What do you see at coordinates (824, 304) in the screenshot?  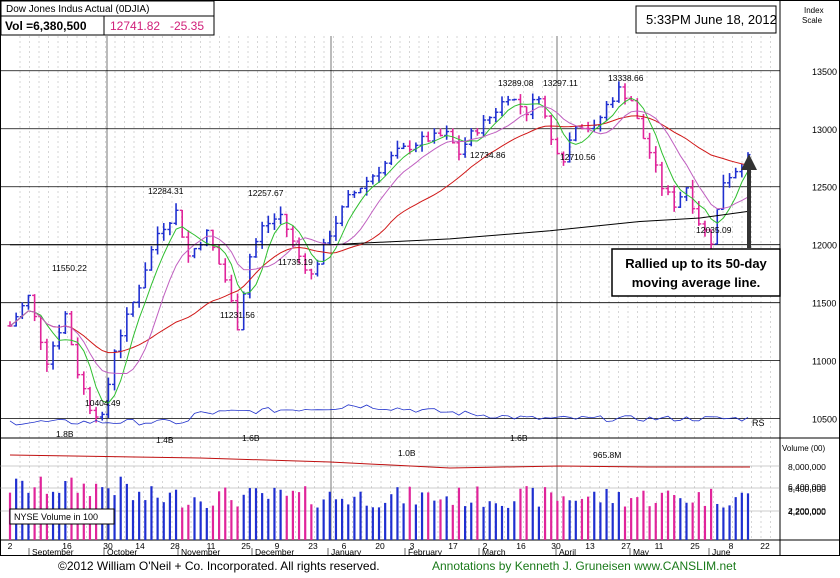 I see `price-tick: 11500` at bounding box center [824, 304].